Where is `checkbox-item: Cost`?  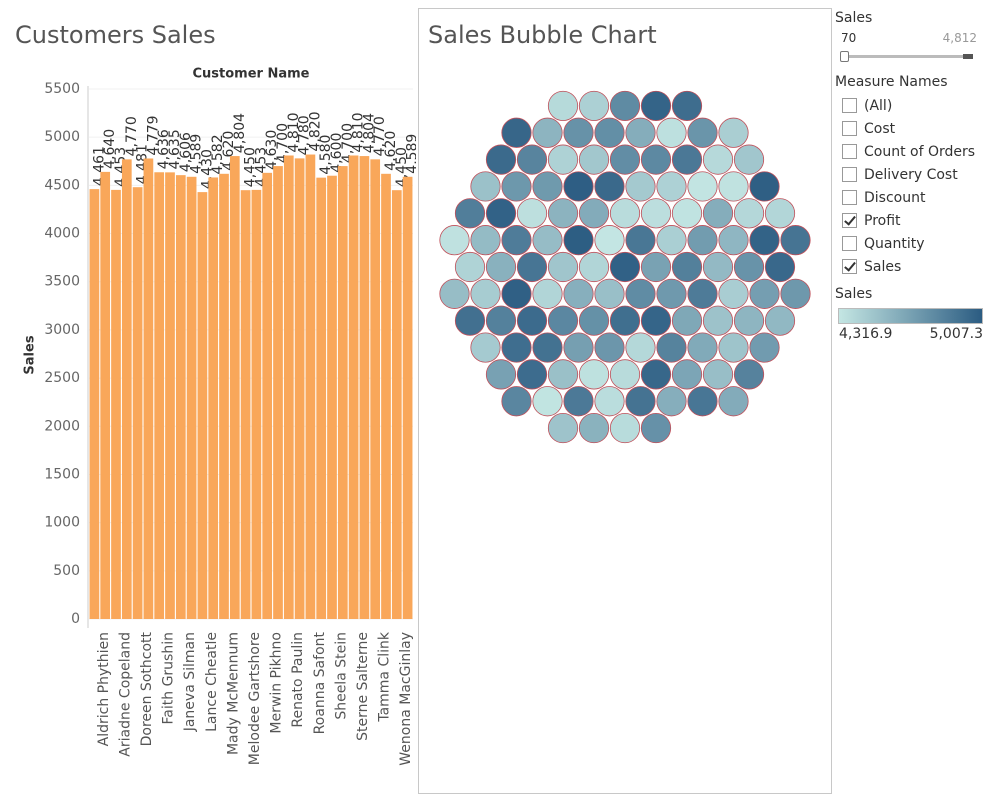
checkbox-item: Cost is located at coordinates (911, 128).